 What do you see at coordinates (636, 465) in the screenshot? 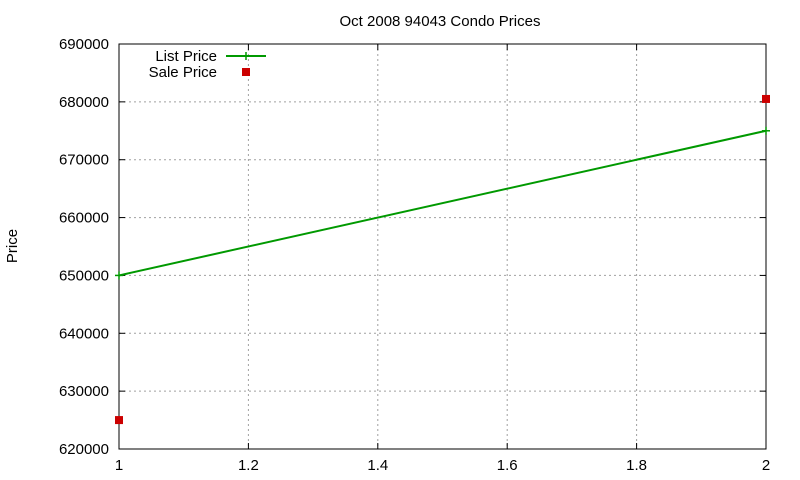
I see `x-tick-label: 1.8` at bounding box center [636, 465].